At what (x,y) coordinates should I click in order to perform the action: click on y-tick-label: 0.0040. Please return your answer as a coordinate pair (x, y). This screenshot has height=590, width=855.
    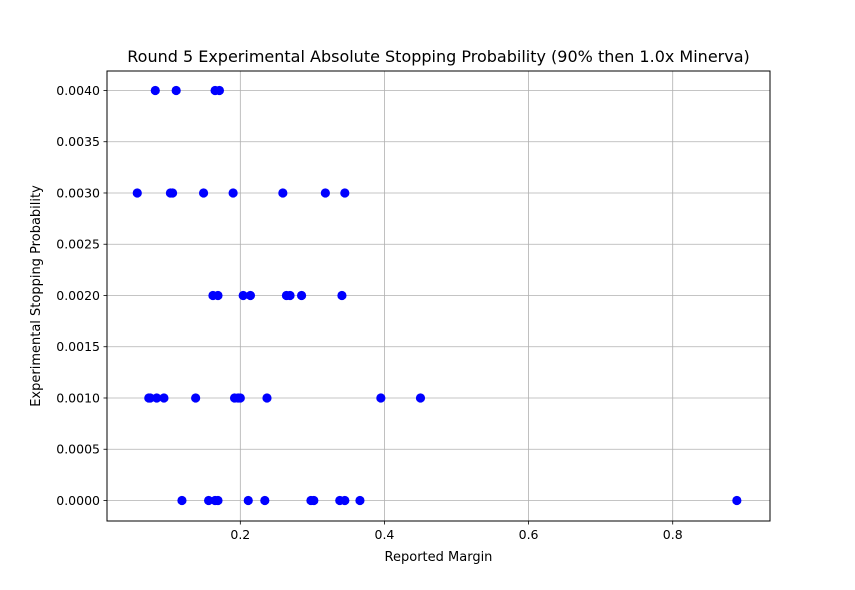
    Looking at the image, I should click on (78, 90).